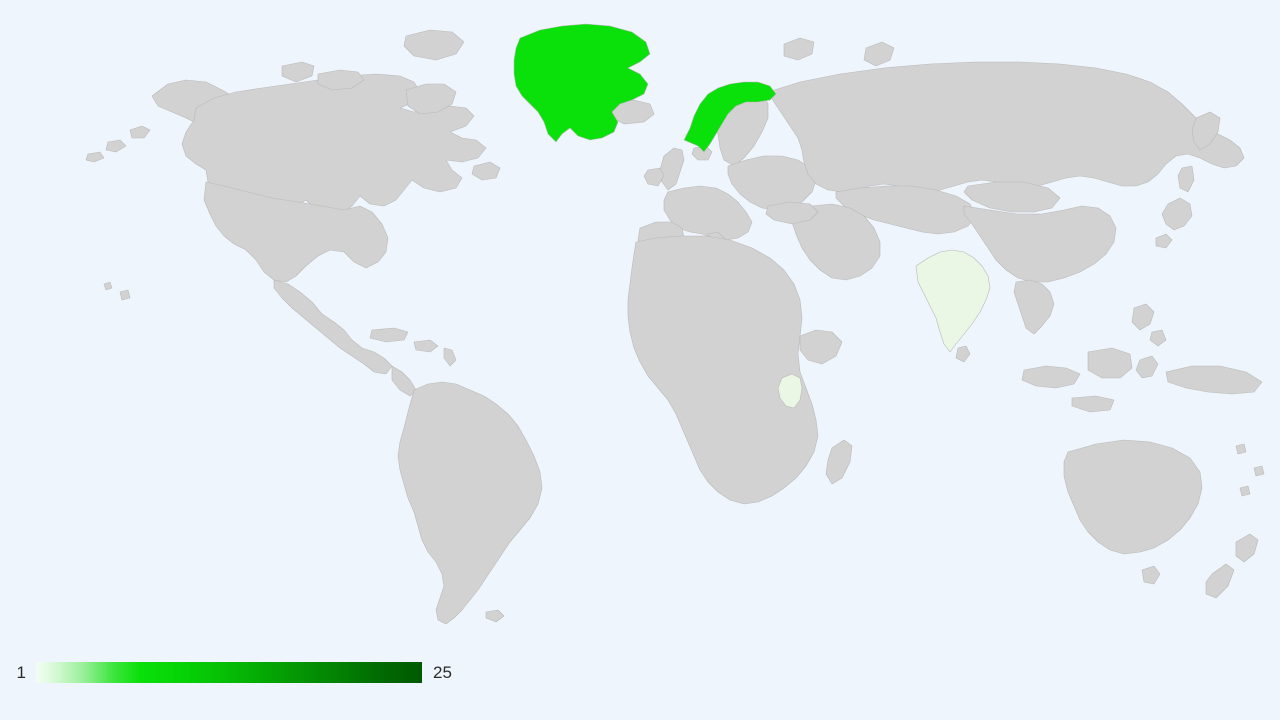 The image size is (1280, 720). What do you see at coordinates (963, 354) in the screenshot?
I see `country-sri-lanka` at bounding box center [963, 354].